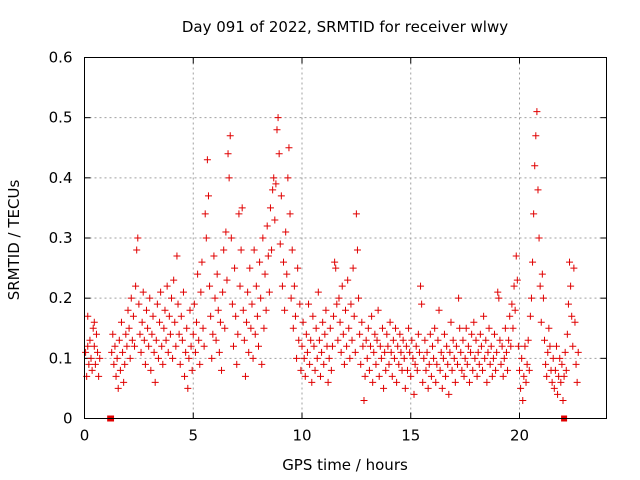 This screenshot has height=480, width=640. Describe the element at coordinates (61, 58) in the screenshot. I see `y-tick-label: 0.6` at that location.